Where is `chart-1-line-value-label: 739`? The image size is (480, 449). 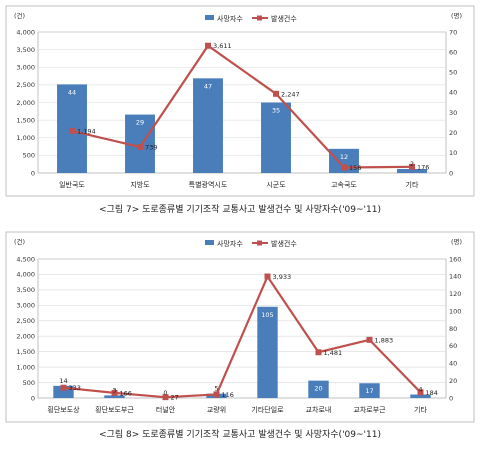 chart-1-line-value-label: 739 is located at coordinates (151, 147).